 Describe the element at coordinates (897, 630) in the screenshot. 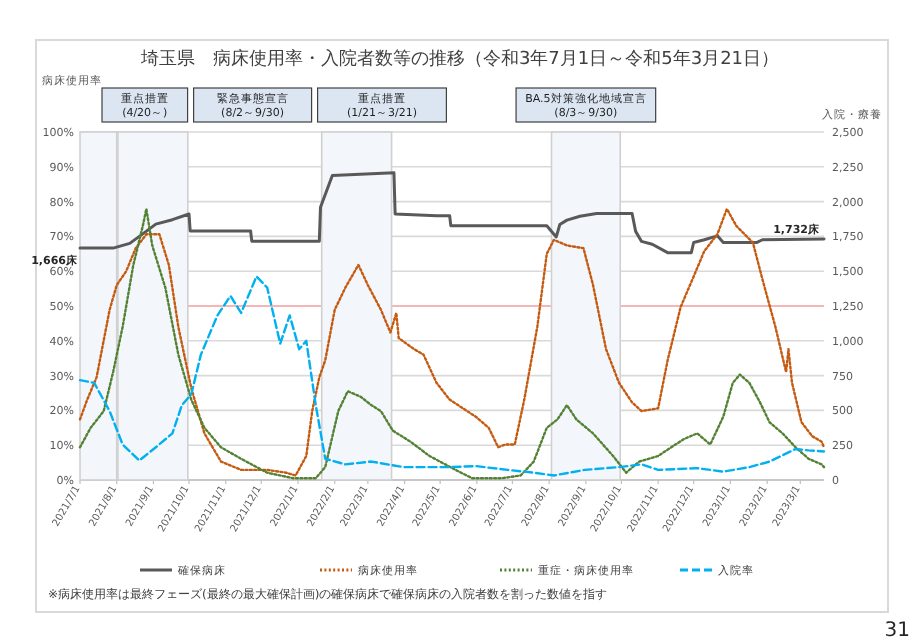

I see `text: 31` at that location.